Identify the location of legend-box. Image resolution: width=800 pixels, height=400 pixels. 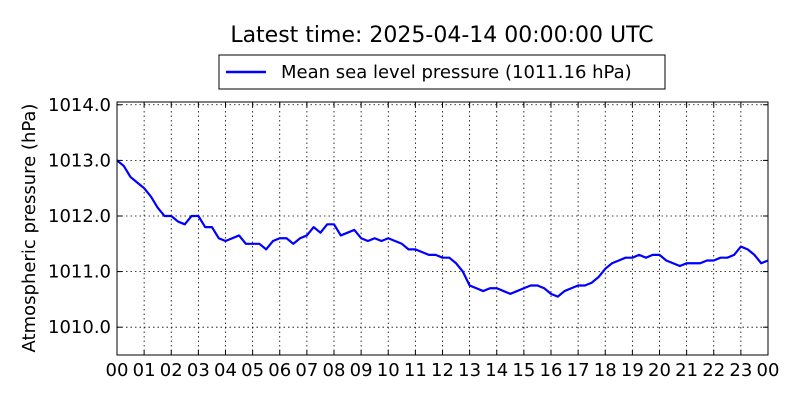
(442, 72).